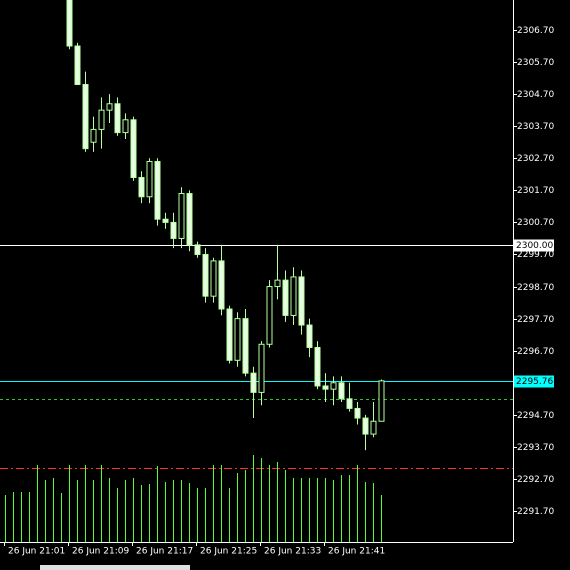 The height and width of the screenshot is (570, 570). What do you see at coordinates (356, 552) in the screenshot?
I see `x-tick-label: 26 Jun 21:41` at bounding box center [356, 552].